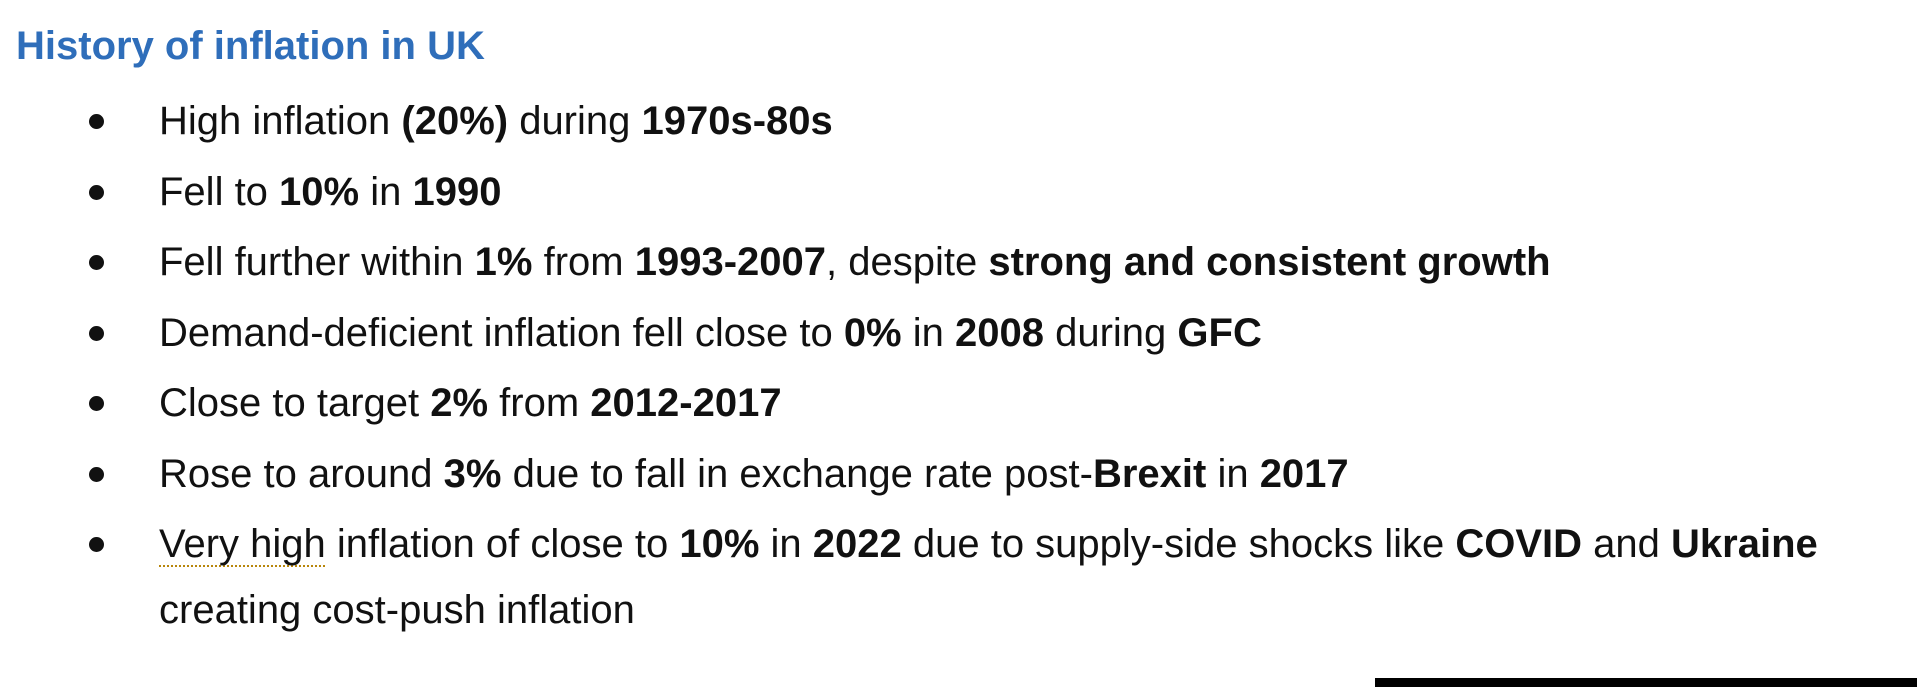  I want to click on bottom-edge-bar, so click(1646, 682).